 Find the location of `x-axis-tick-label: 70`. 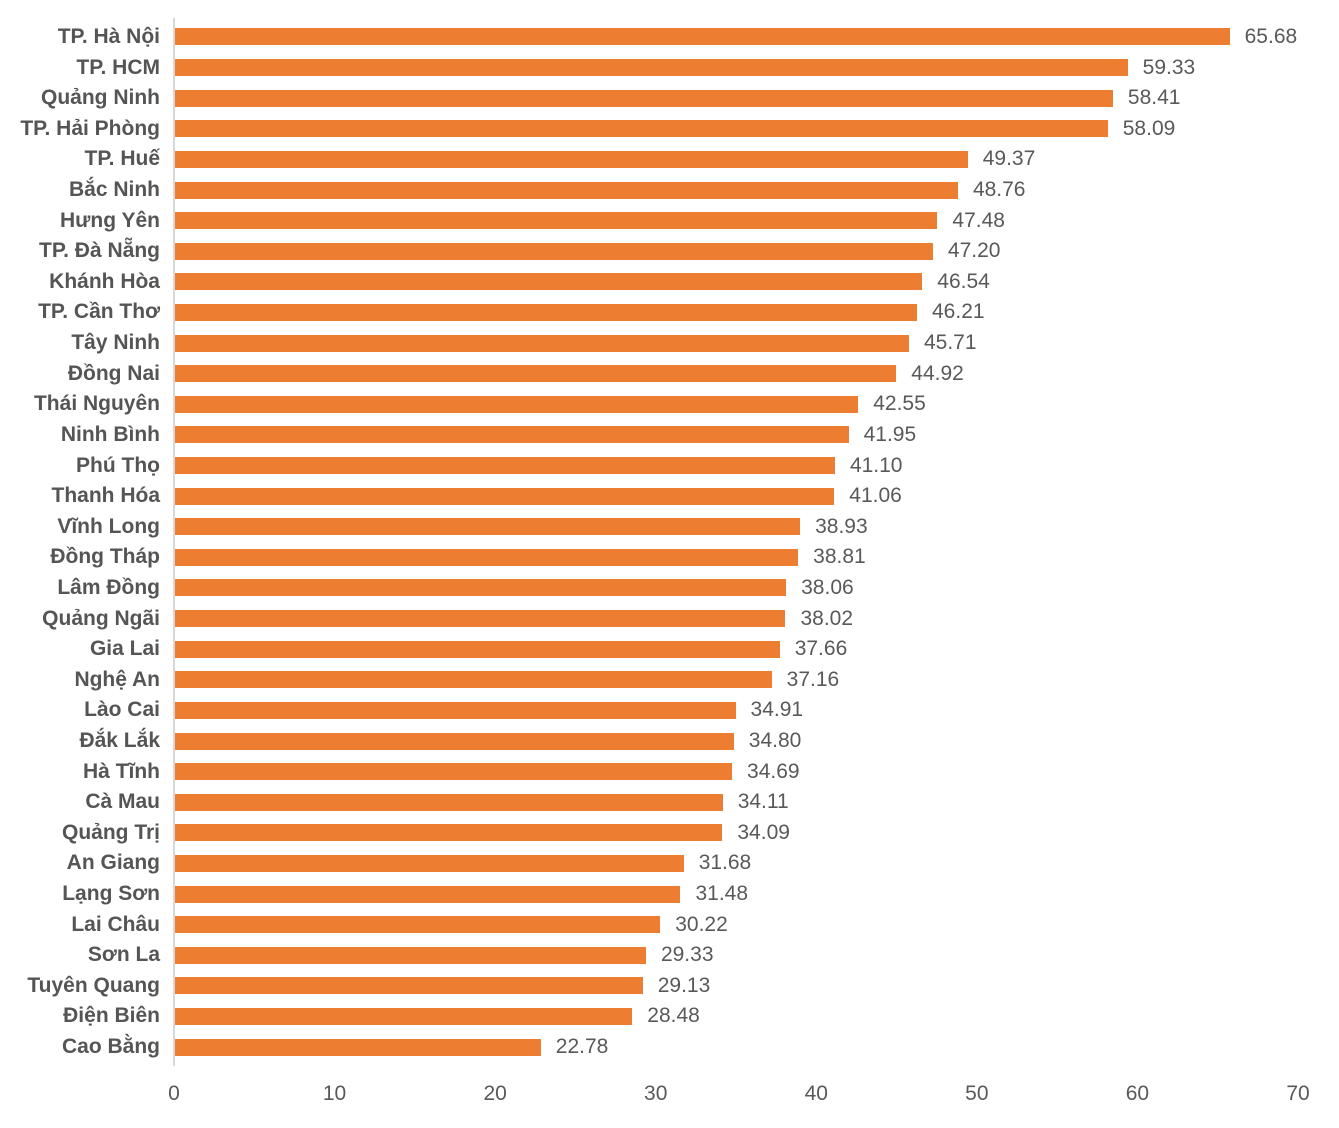

x-axis-tick-label: 70 is located at coordinates (1298, 1093).